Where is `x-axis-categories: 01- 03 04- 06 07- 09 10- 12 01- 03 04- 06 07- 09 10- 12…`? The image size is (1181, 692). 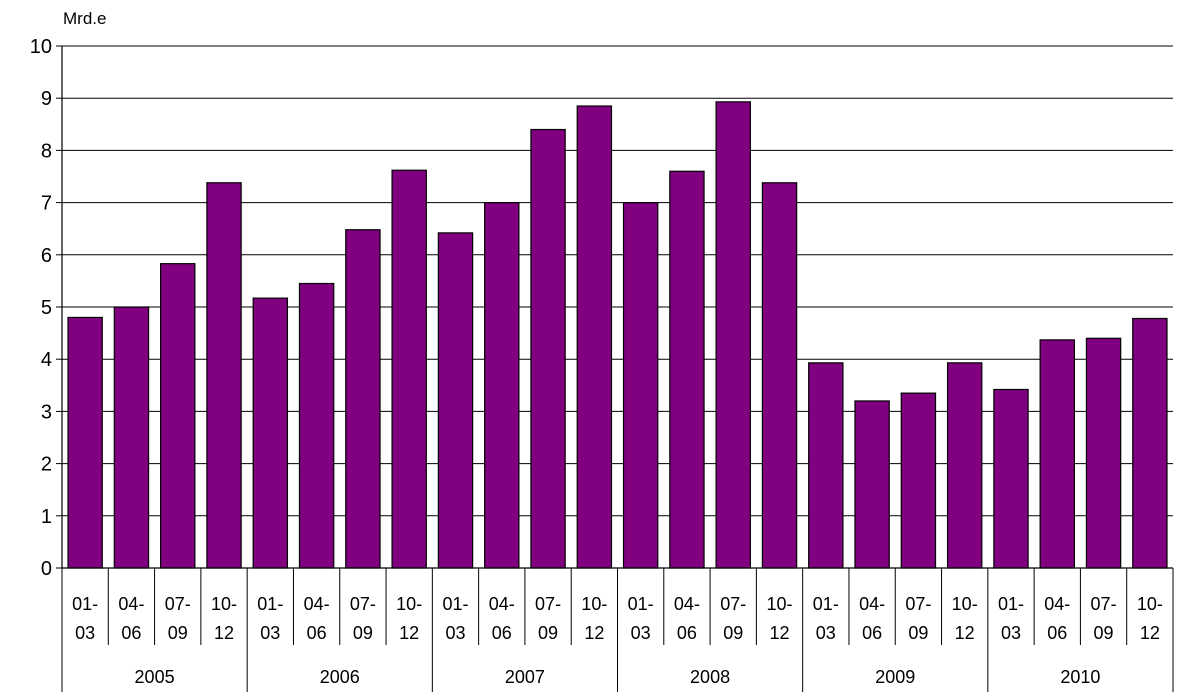 x-axis-categories: 01- 03 04- 06 07- 09 10- 12 01- 03 04- 06 07- 09 10- 12… is located at coordinates (617, 606).